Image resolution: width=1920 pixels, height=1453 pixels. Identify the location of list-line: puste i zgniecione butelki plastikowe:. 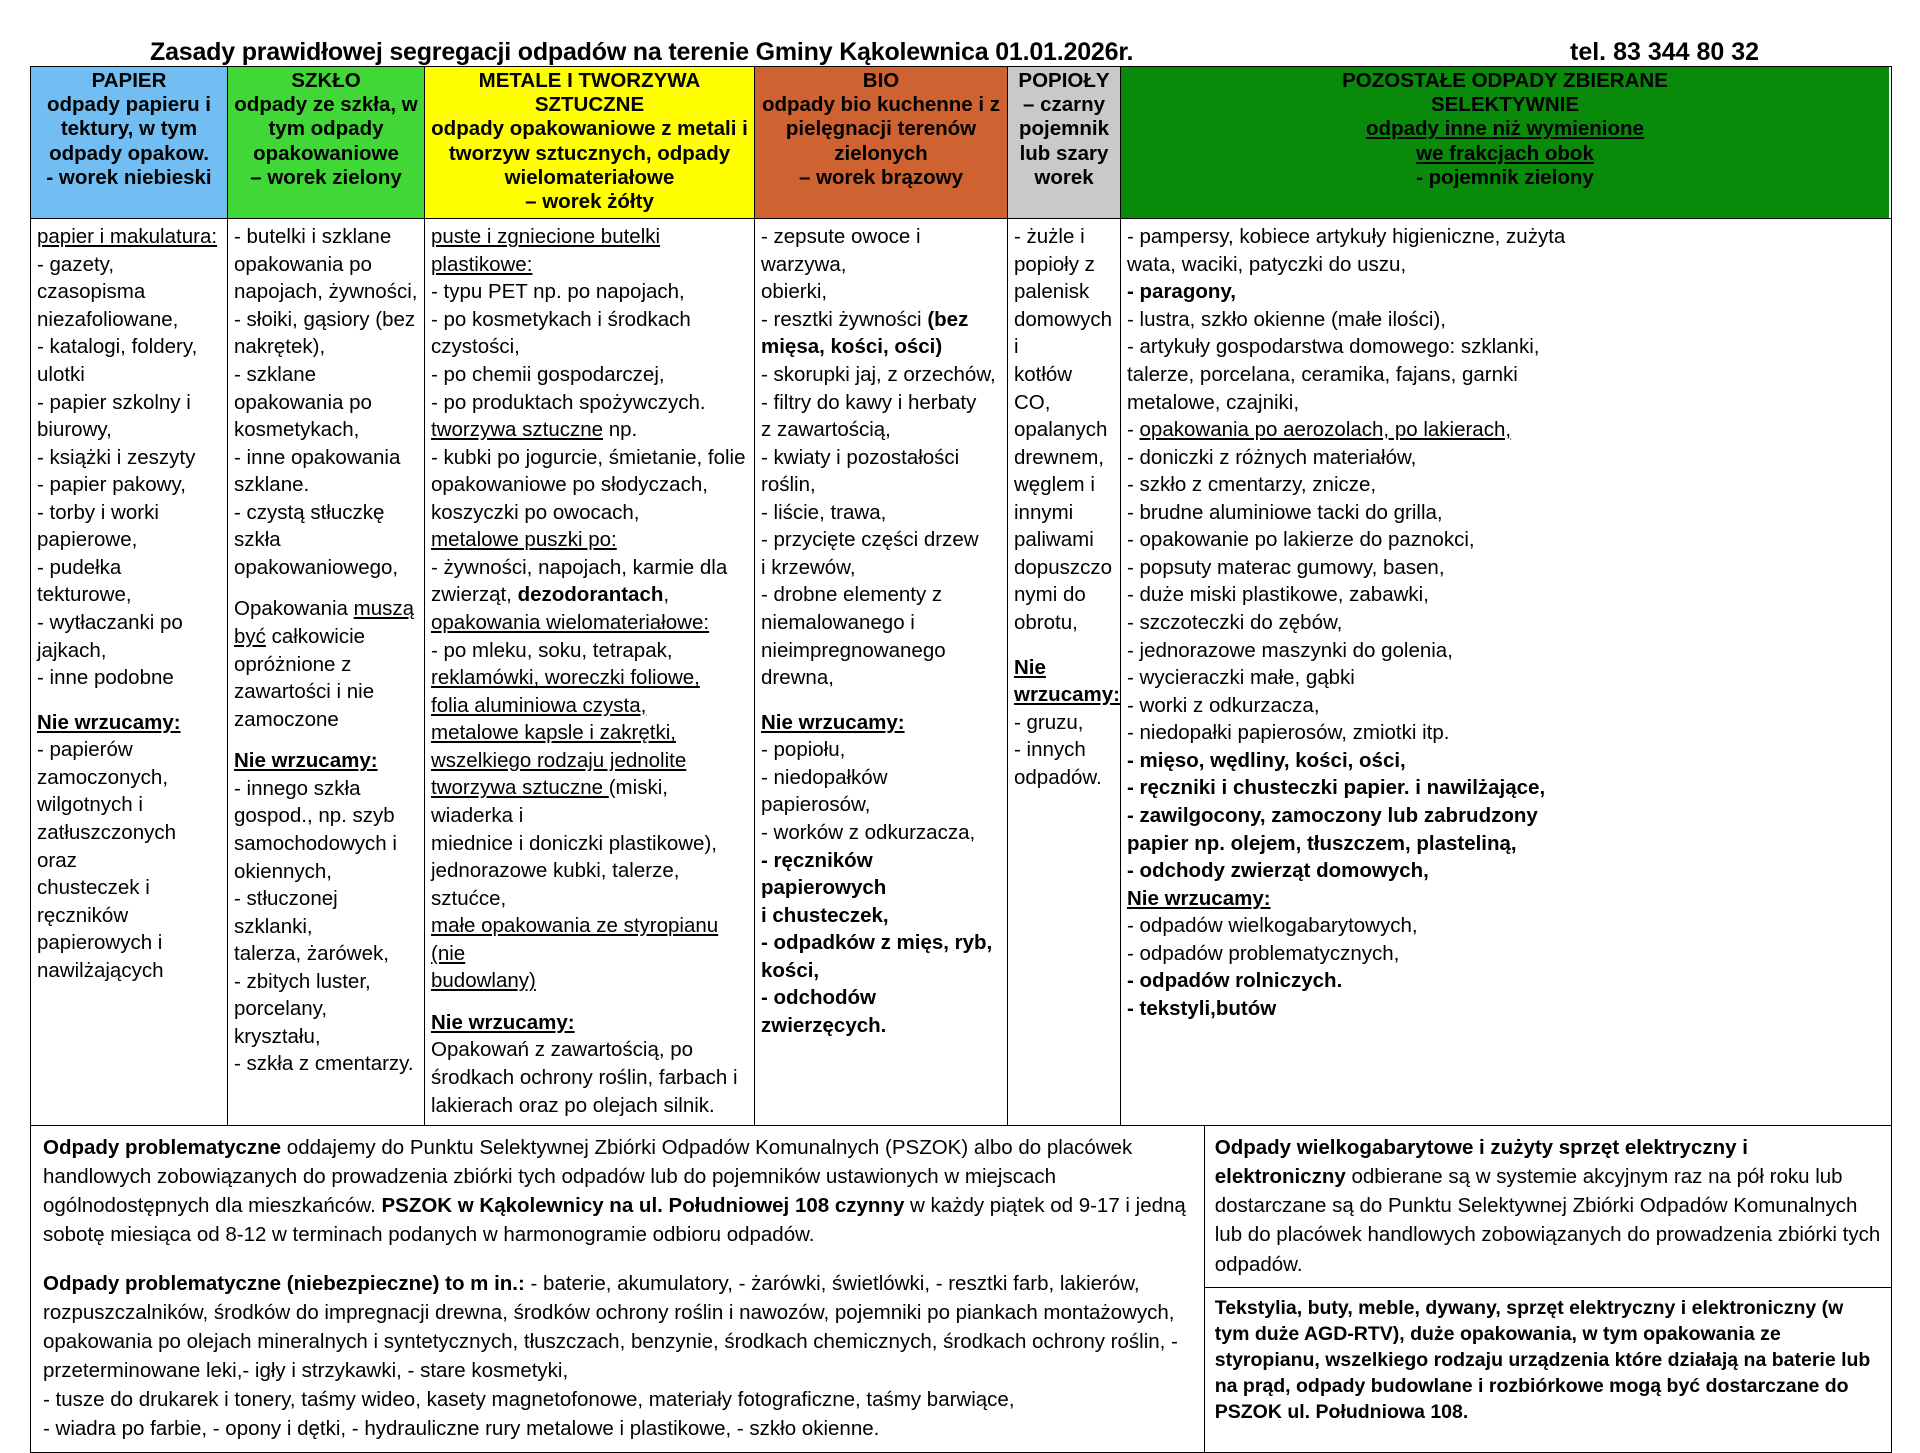
(546, 250).